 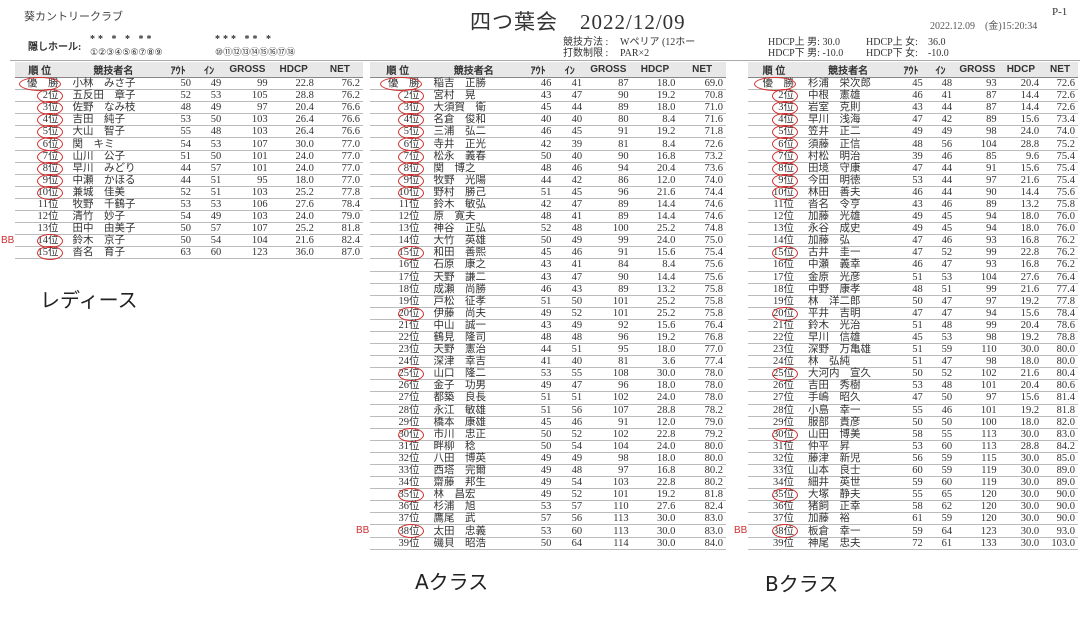 I want to click on cell-gross: 104, so click(x=247, y=241).